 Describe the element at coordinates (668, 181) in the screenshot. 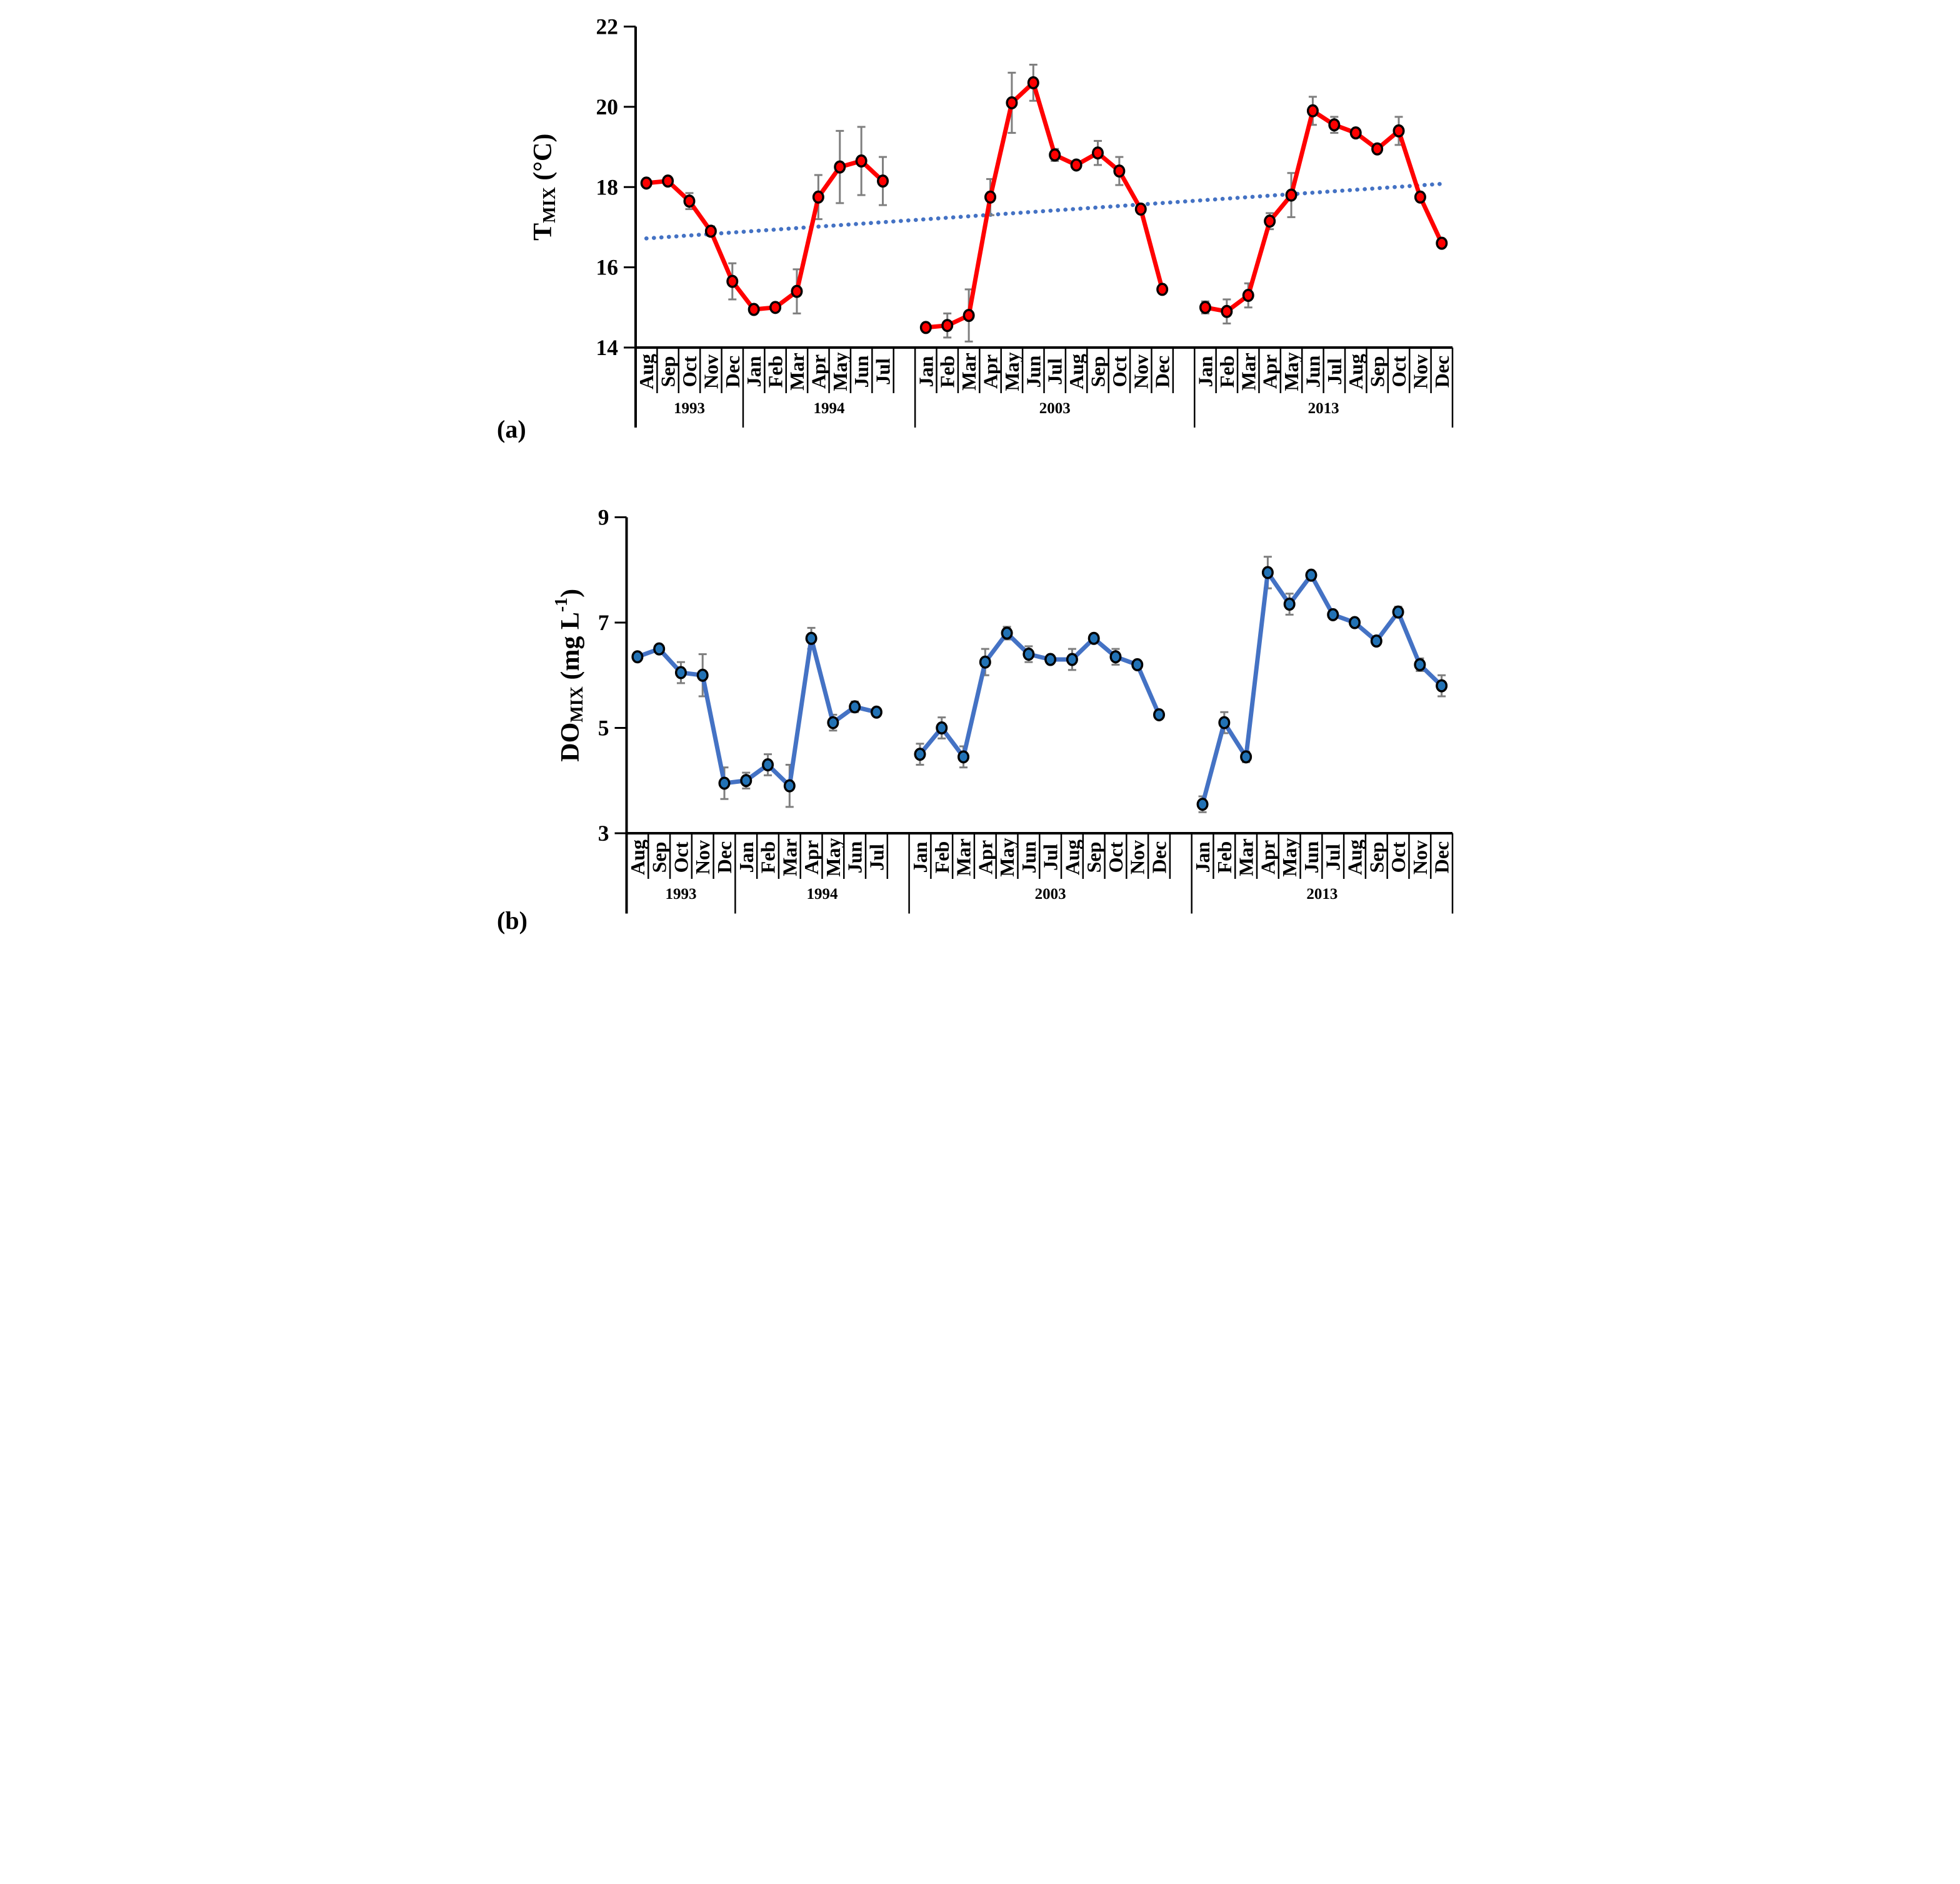

I see `data-point-Sep-1993` at that location.